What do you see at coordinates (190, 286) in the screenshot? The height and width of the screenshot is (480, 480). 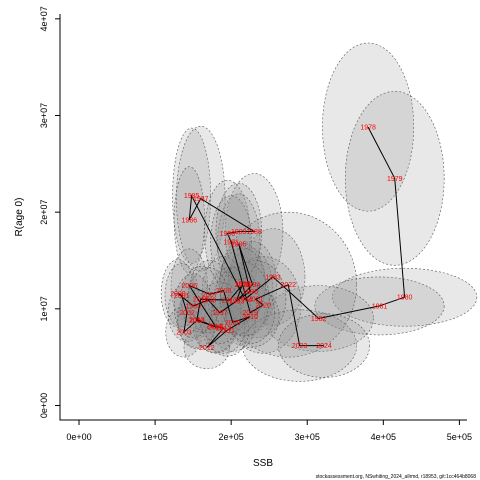 I see `point-label: 2006` at bounding box center [190, 286].